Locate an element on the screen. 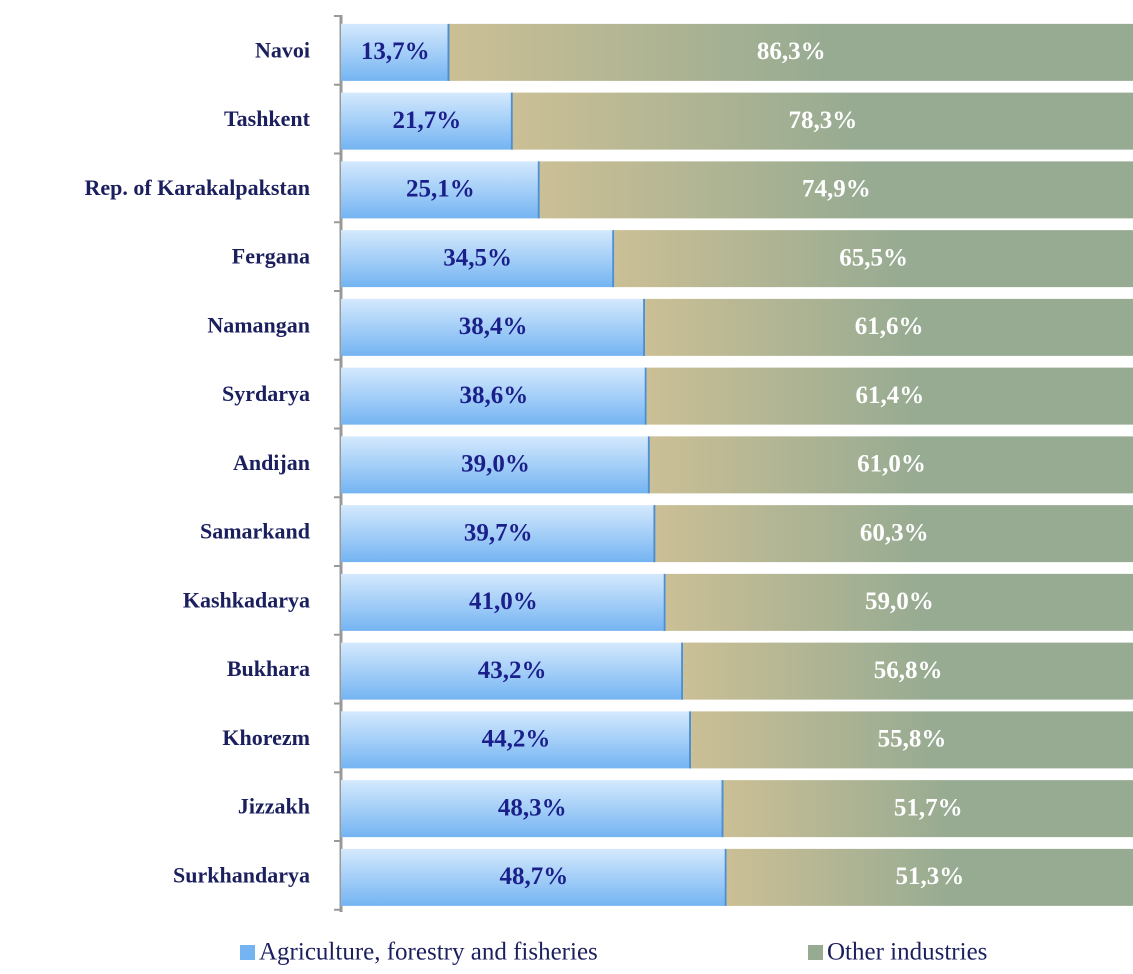 The height and width of the screenshot is (974, 1133). data-label: 44,2% is located at coordinates (516, 739).